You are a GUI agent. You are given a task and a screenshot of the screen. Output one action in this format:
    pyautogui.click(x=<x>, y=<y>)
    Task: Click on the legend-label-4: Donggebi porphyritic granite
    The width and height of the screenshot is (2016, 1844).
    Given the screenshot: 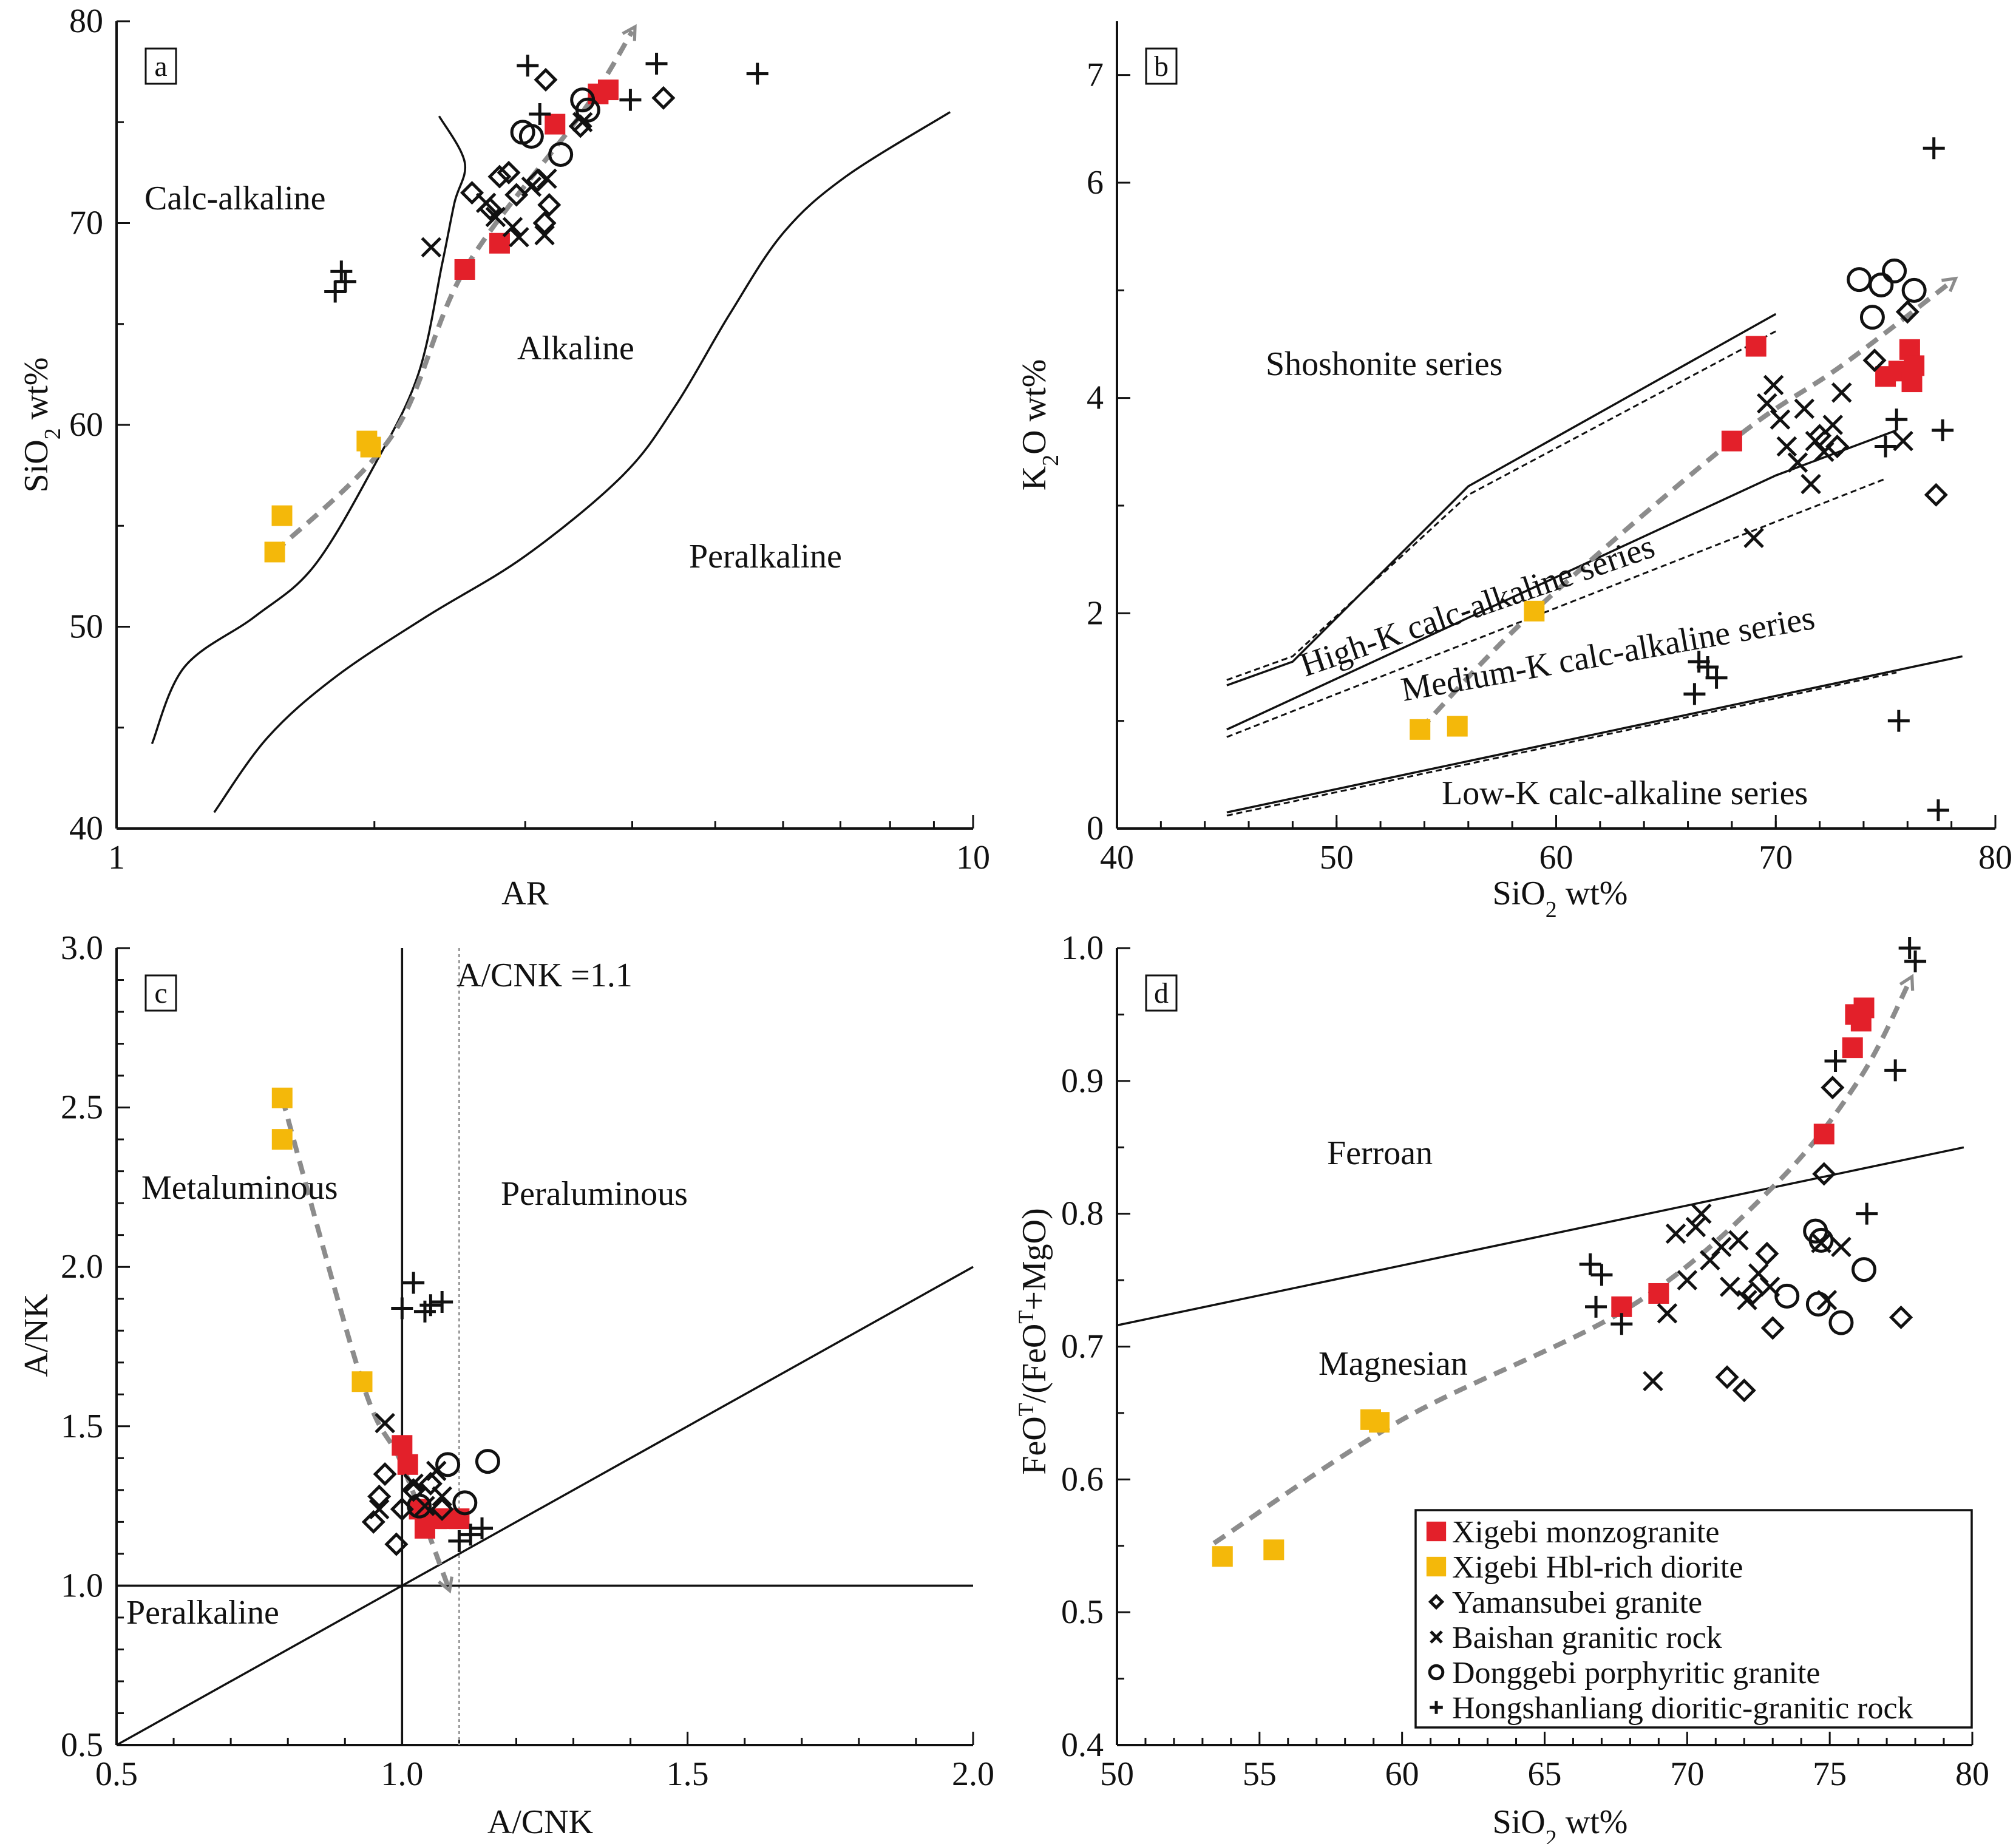 What is the action you would take?
    pyautogui.click(x=1636, y=1673)
    